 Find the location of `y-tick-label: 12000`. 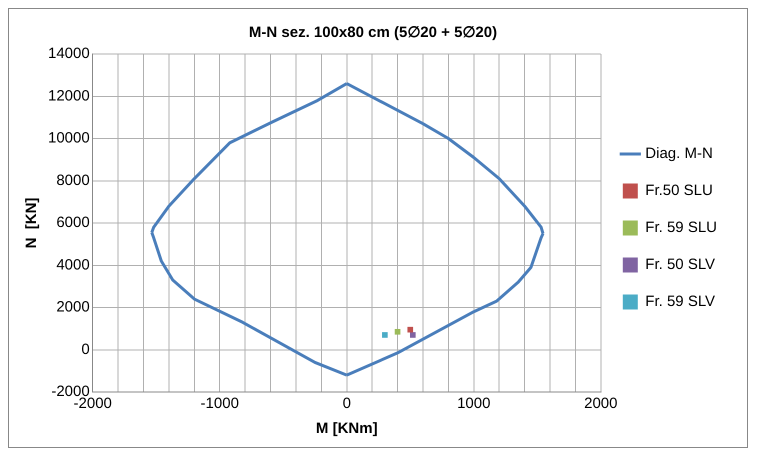

y-tick-label: 12000 is located at coordinates (69, 95).